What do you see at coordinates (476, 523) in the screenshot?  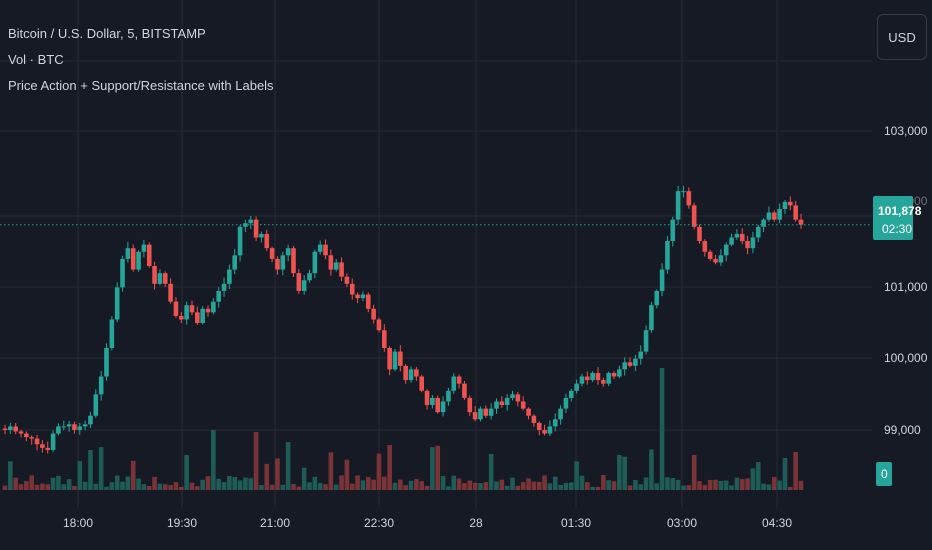 I see `time-tick-label: 28` at bounding box center [476, 523].